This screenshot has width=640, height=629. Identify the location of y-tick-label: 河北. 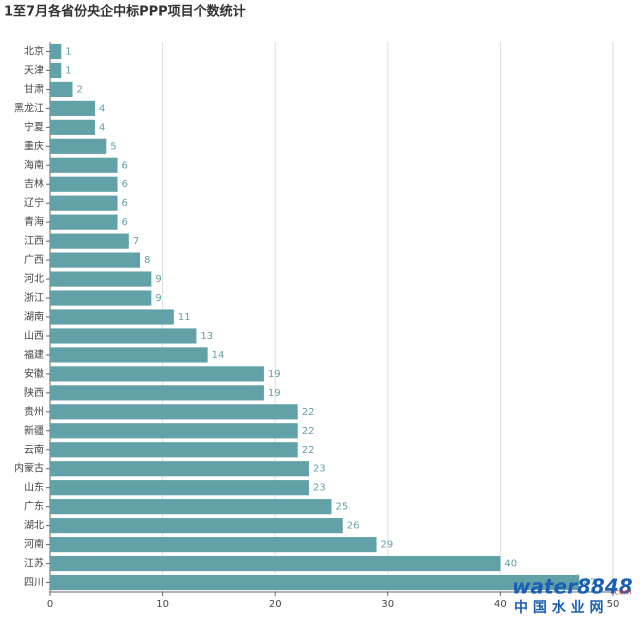
(34, 279).